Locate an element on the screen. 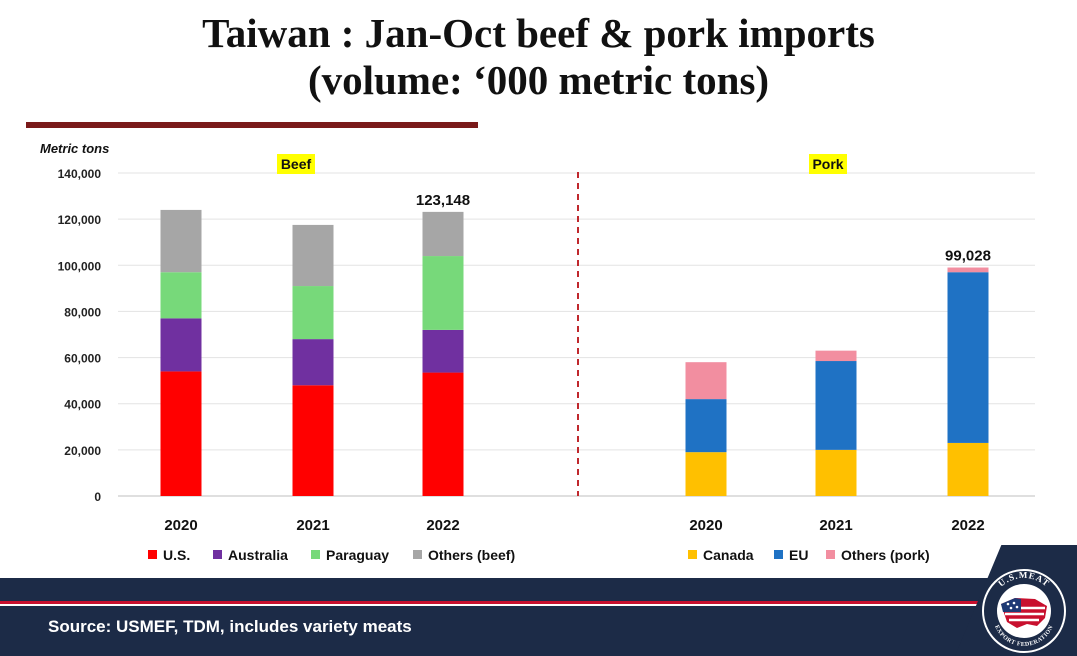 Image resolution: width=1077 pixels, height=656 pixels. pork-total-label: 99,028 is located at coordinates (968, 256).